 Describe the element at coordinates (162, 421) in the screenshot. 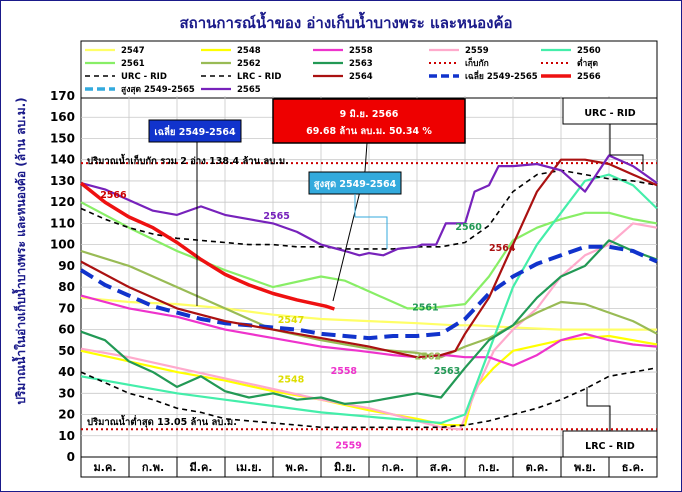

I see `minimum-text: ปริมาณน้ำต่ำสุด 13.05 ล้าน ลบ.ม.` at that location.